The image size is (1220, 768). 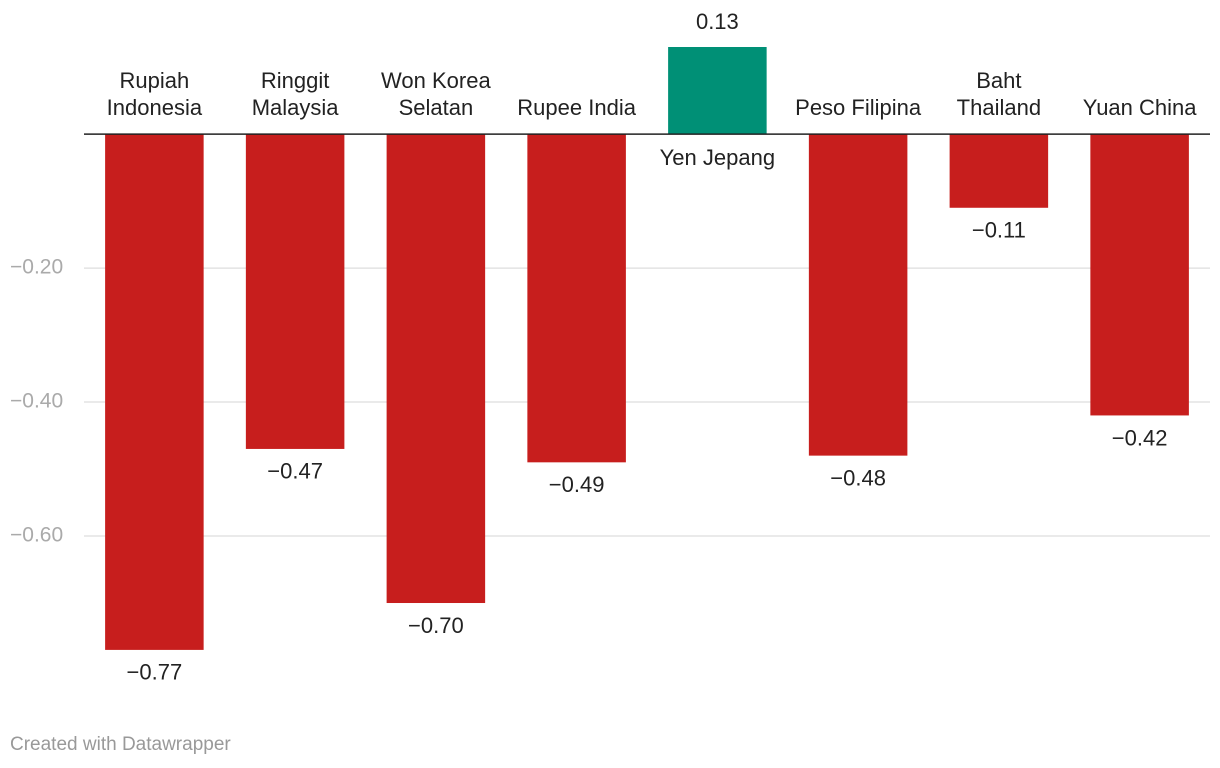 I want to click on y-tick-label: −0.20, so click(x=36, y=267).